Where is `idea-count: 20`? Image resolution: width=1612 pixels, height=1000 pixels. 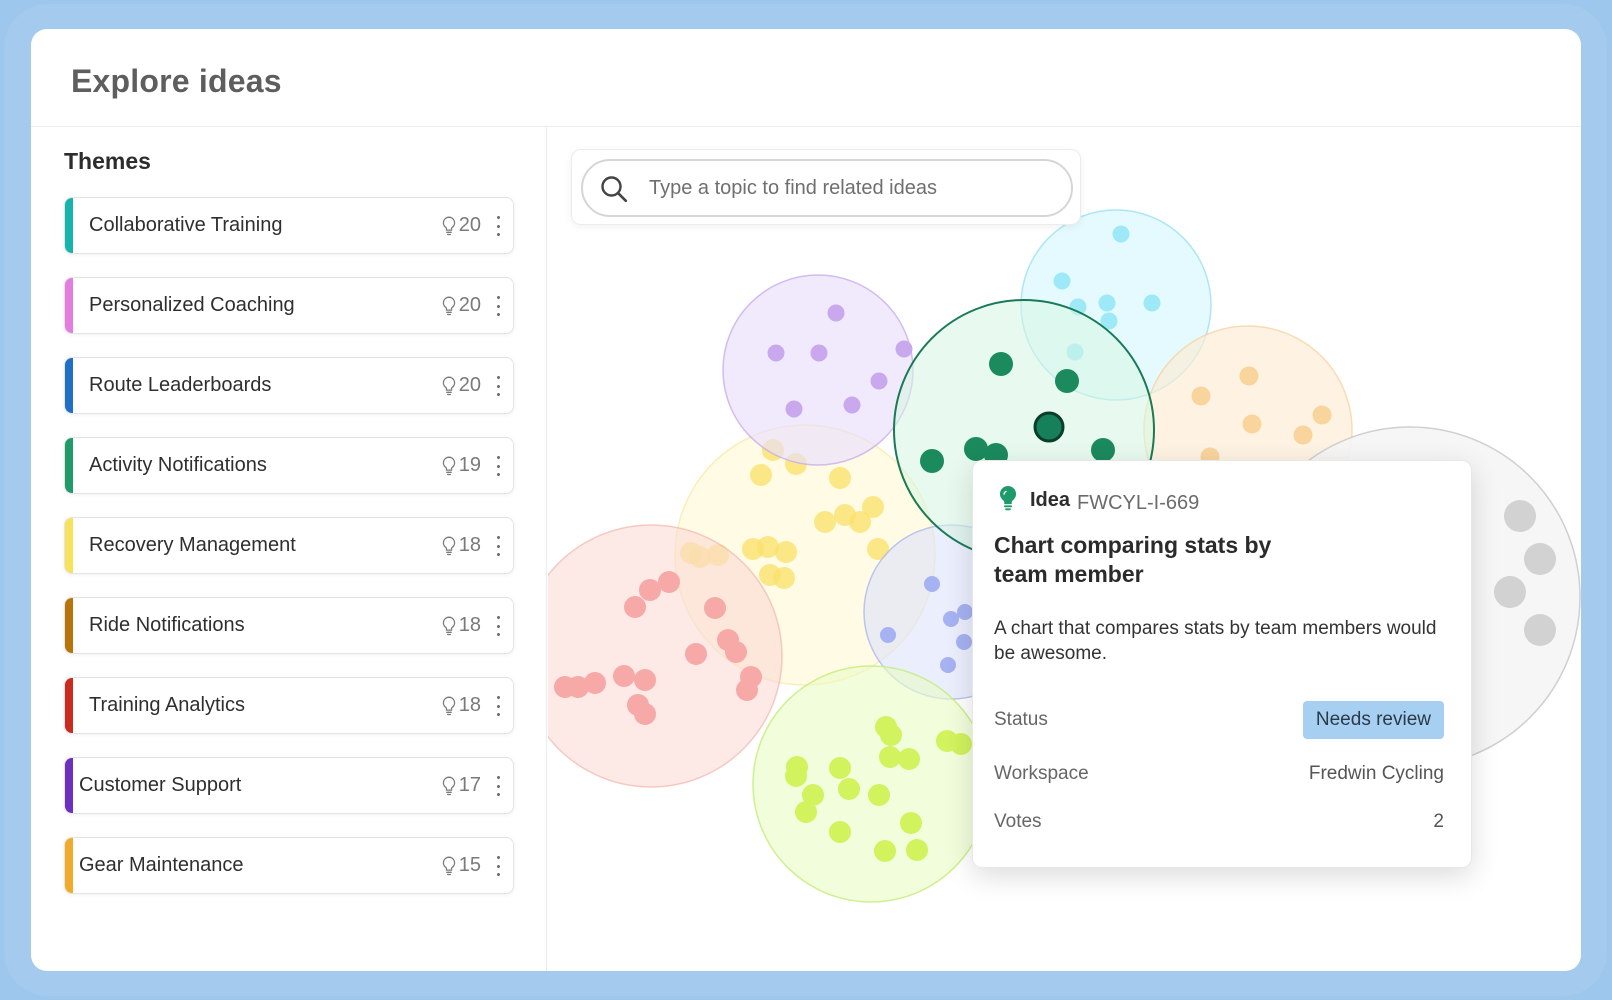 idea-count: 20 is located at coordinates (461, 385).